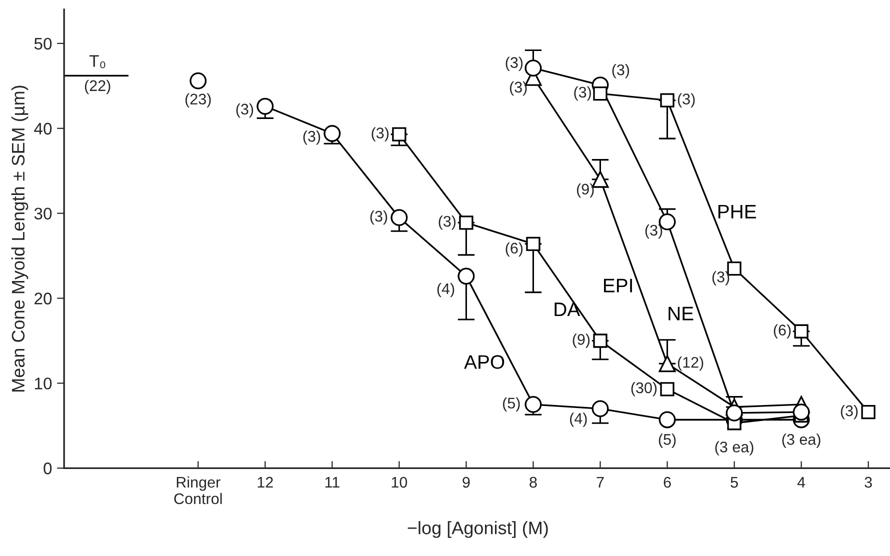 Image resolution: width=890 pixels, height=556 pixels. What do you see at coordinates (484, 362) in the screenshot?
I see `series-label: APO` at bounding box center [484, 362].